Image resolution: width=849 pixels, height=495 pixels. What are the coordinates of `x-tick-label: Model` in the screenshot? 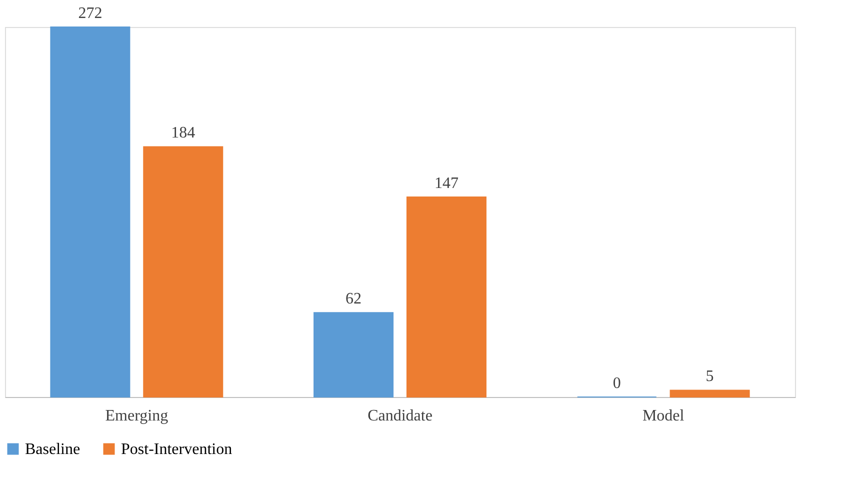 It's located at (663, 416).